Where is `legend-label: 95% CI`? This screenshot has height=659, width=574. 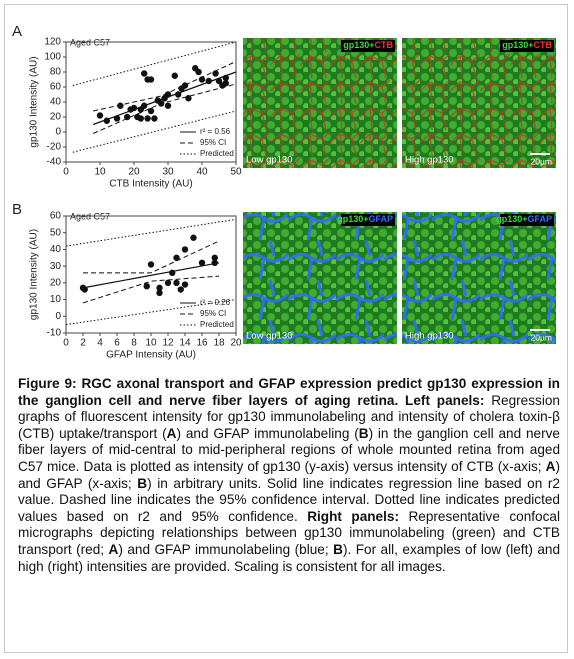 legend-label: 95% CI is located at coordinates (213, 142).